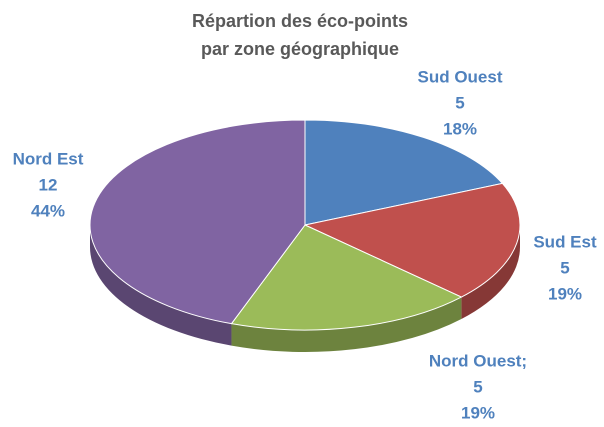  I want to click on slice-label: Sud Est, so click(565, 241).